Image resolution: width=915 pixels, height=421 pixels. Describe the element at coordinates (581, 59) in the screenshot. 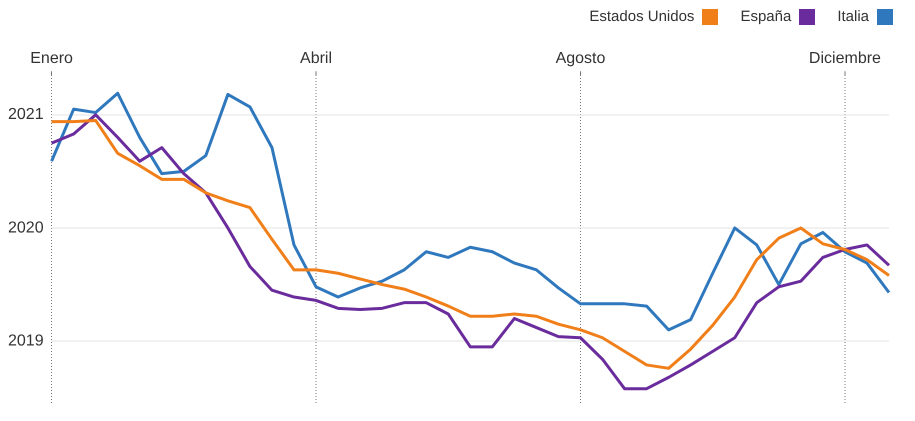

I see `x-tick-label: Agosto` at that location.